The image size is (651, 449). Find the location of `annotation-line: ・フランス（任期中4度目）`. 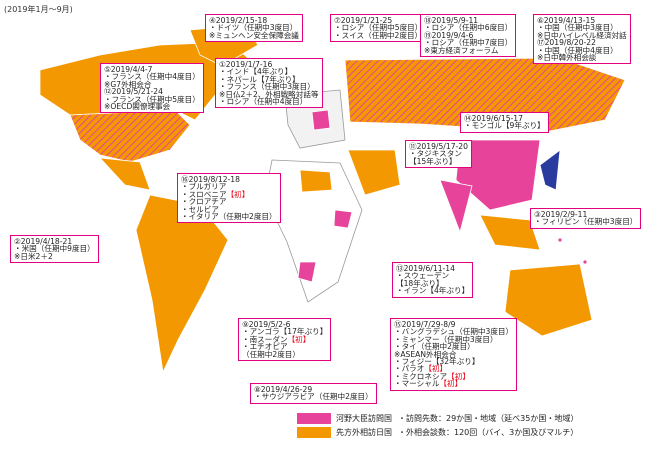

annotation-line: ・フランス（任期中4度目） is located at coordinates (152, 77).